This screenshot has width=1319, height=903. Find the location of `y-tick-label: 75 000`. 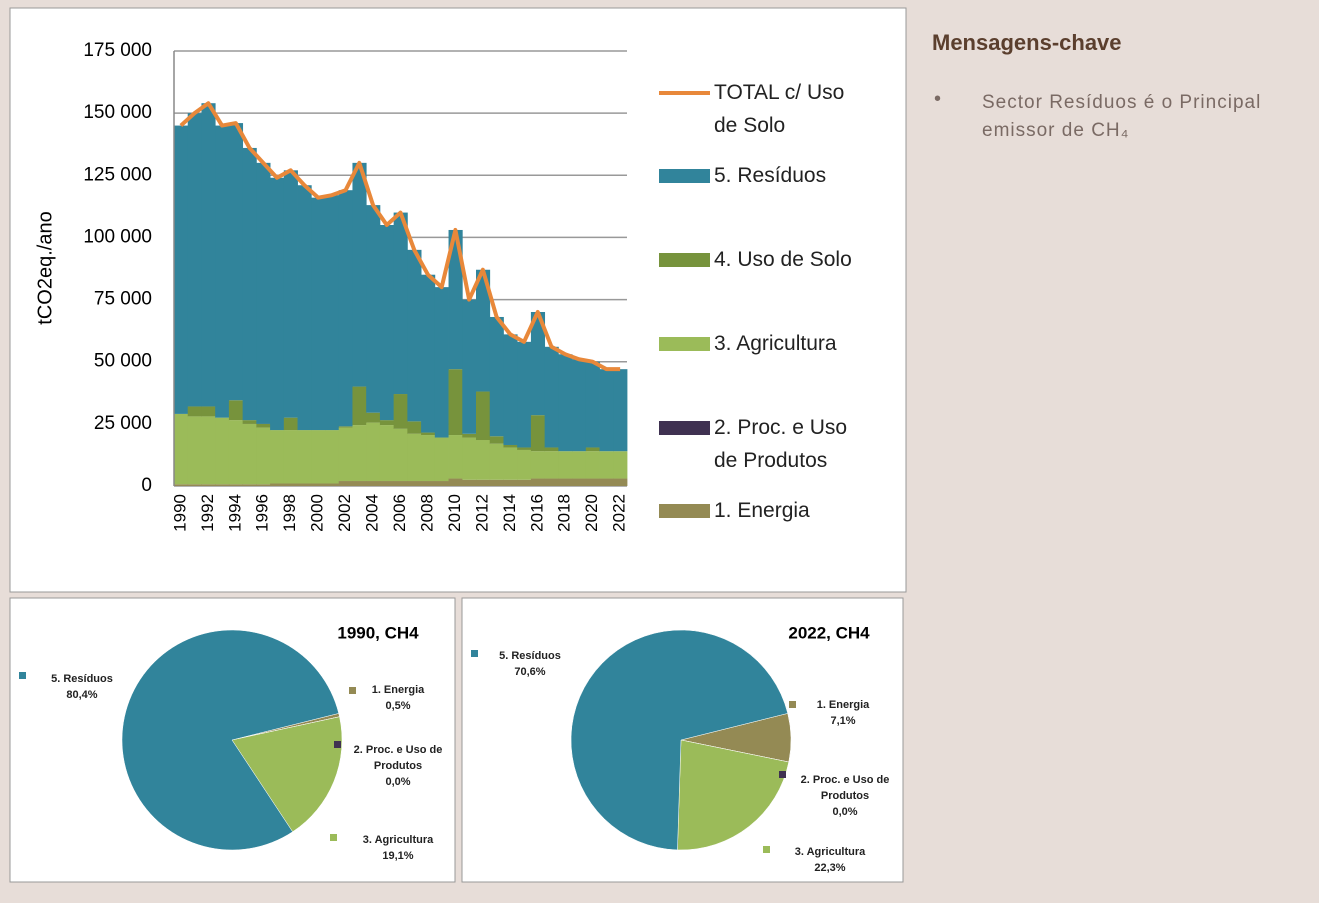

y-tick-label: 75 000 is located at coordinates (123, 299).